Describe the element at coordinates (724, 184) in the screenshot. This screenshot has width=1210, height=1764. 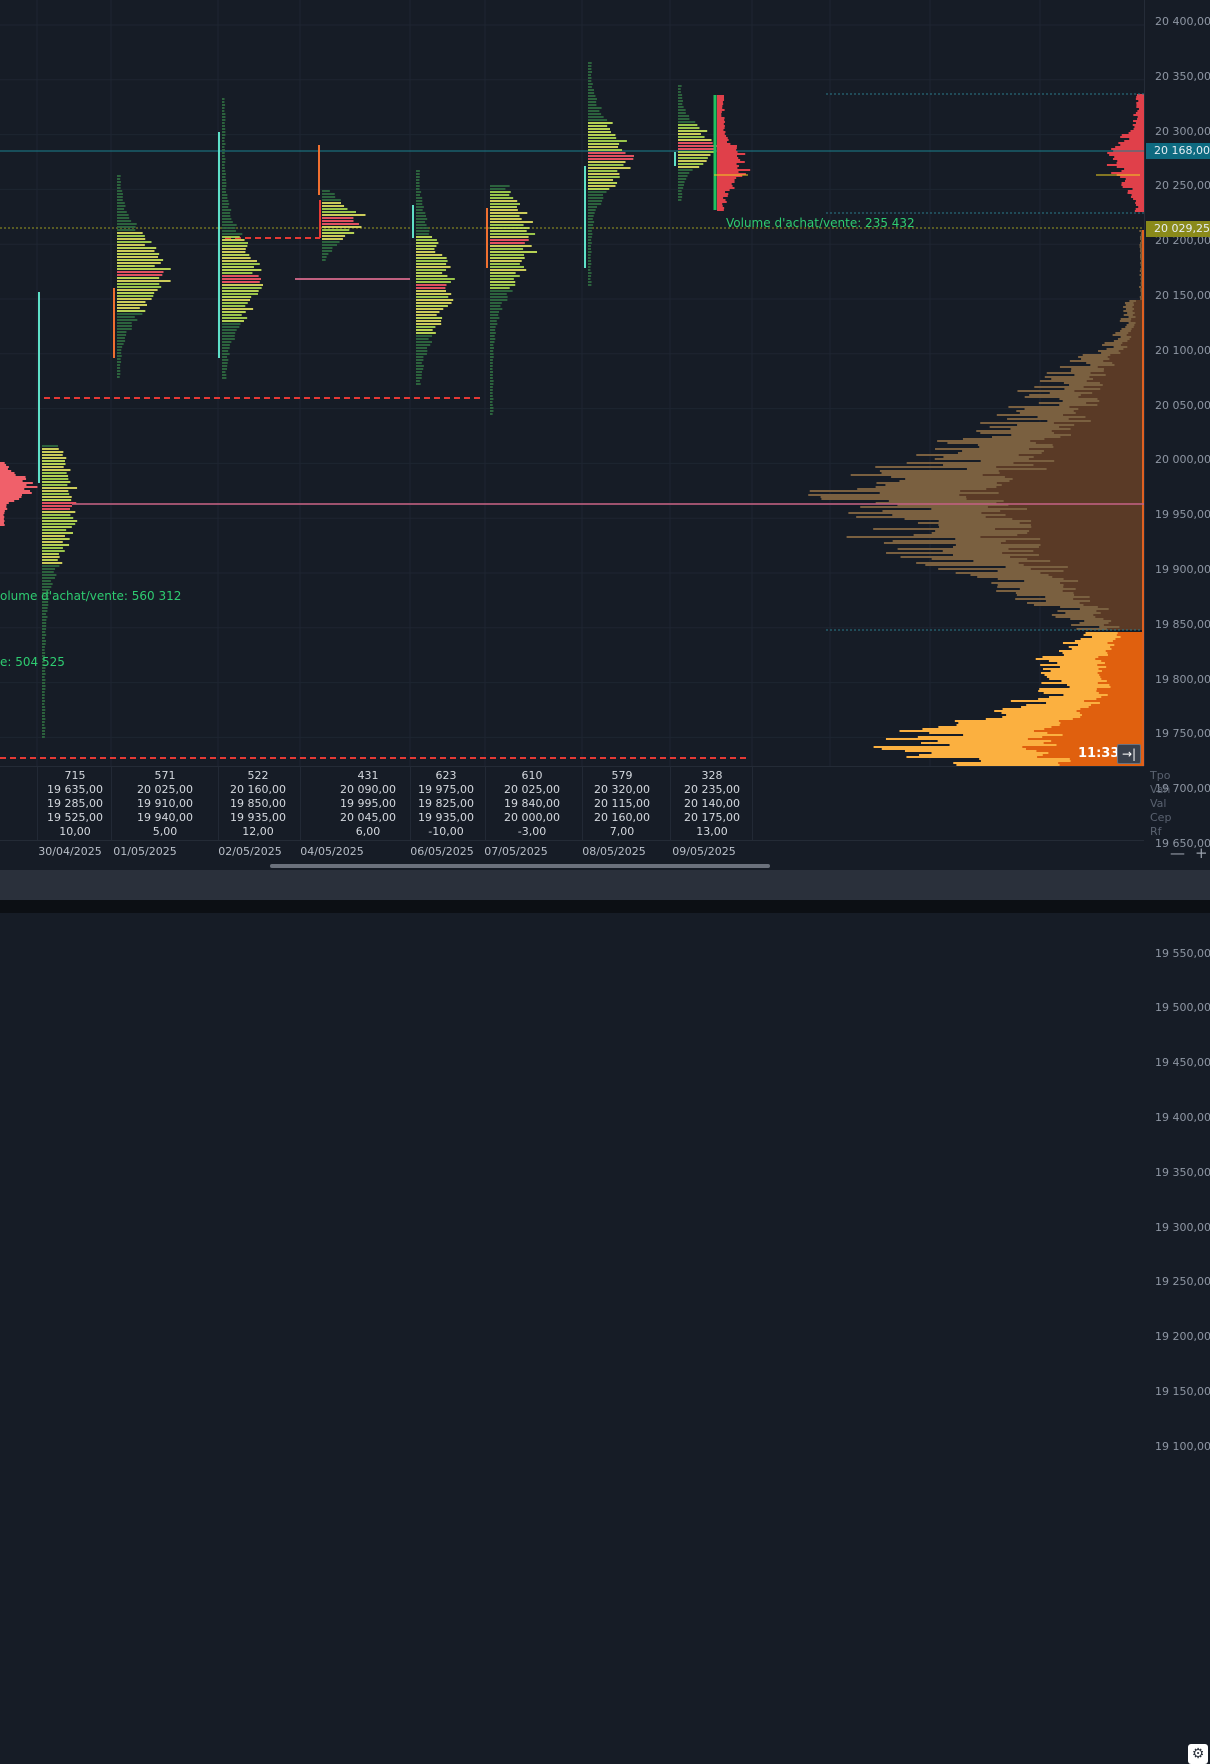
I see `current-session-row` at that location.